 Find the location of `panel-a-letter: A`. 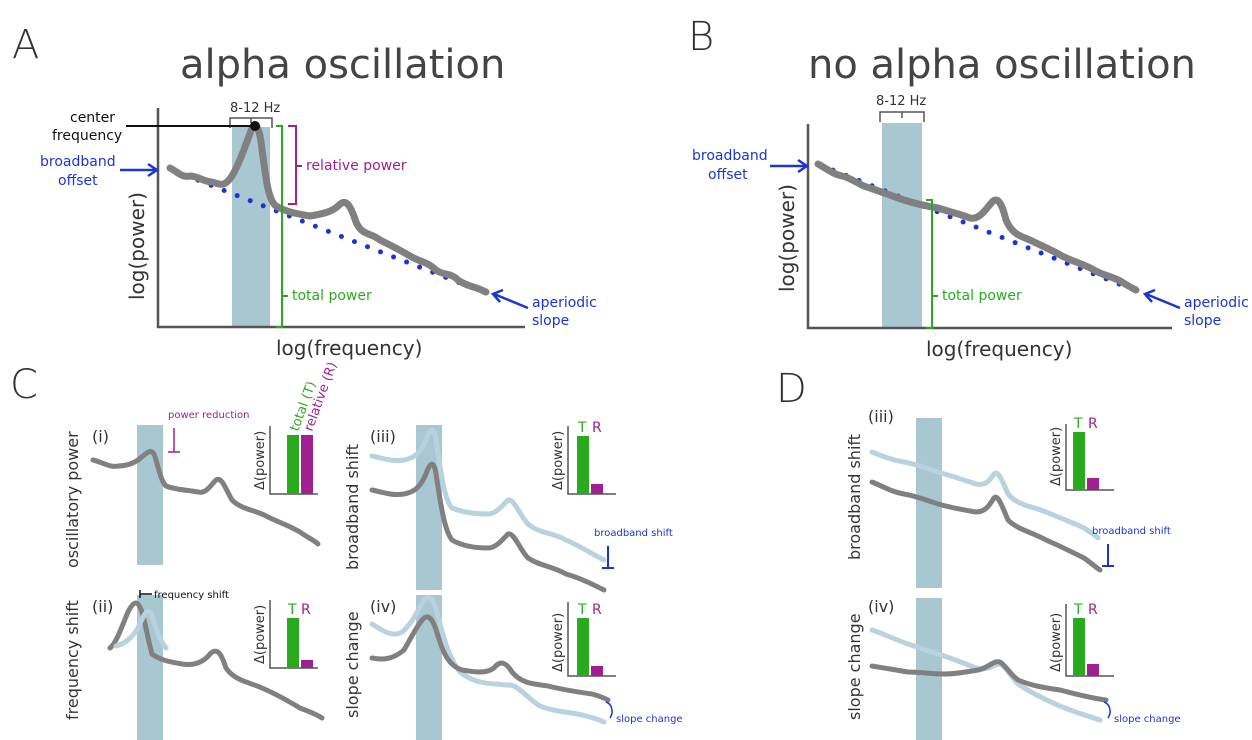

panel-a-letter: A is located at coordinates (25, 45).